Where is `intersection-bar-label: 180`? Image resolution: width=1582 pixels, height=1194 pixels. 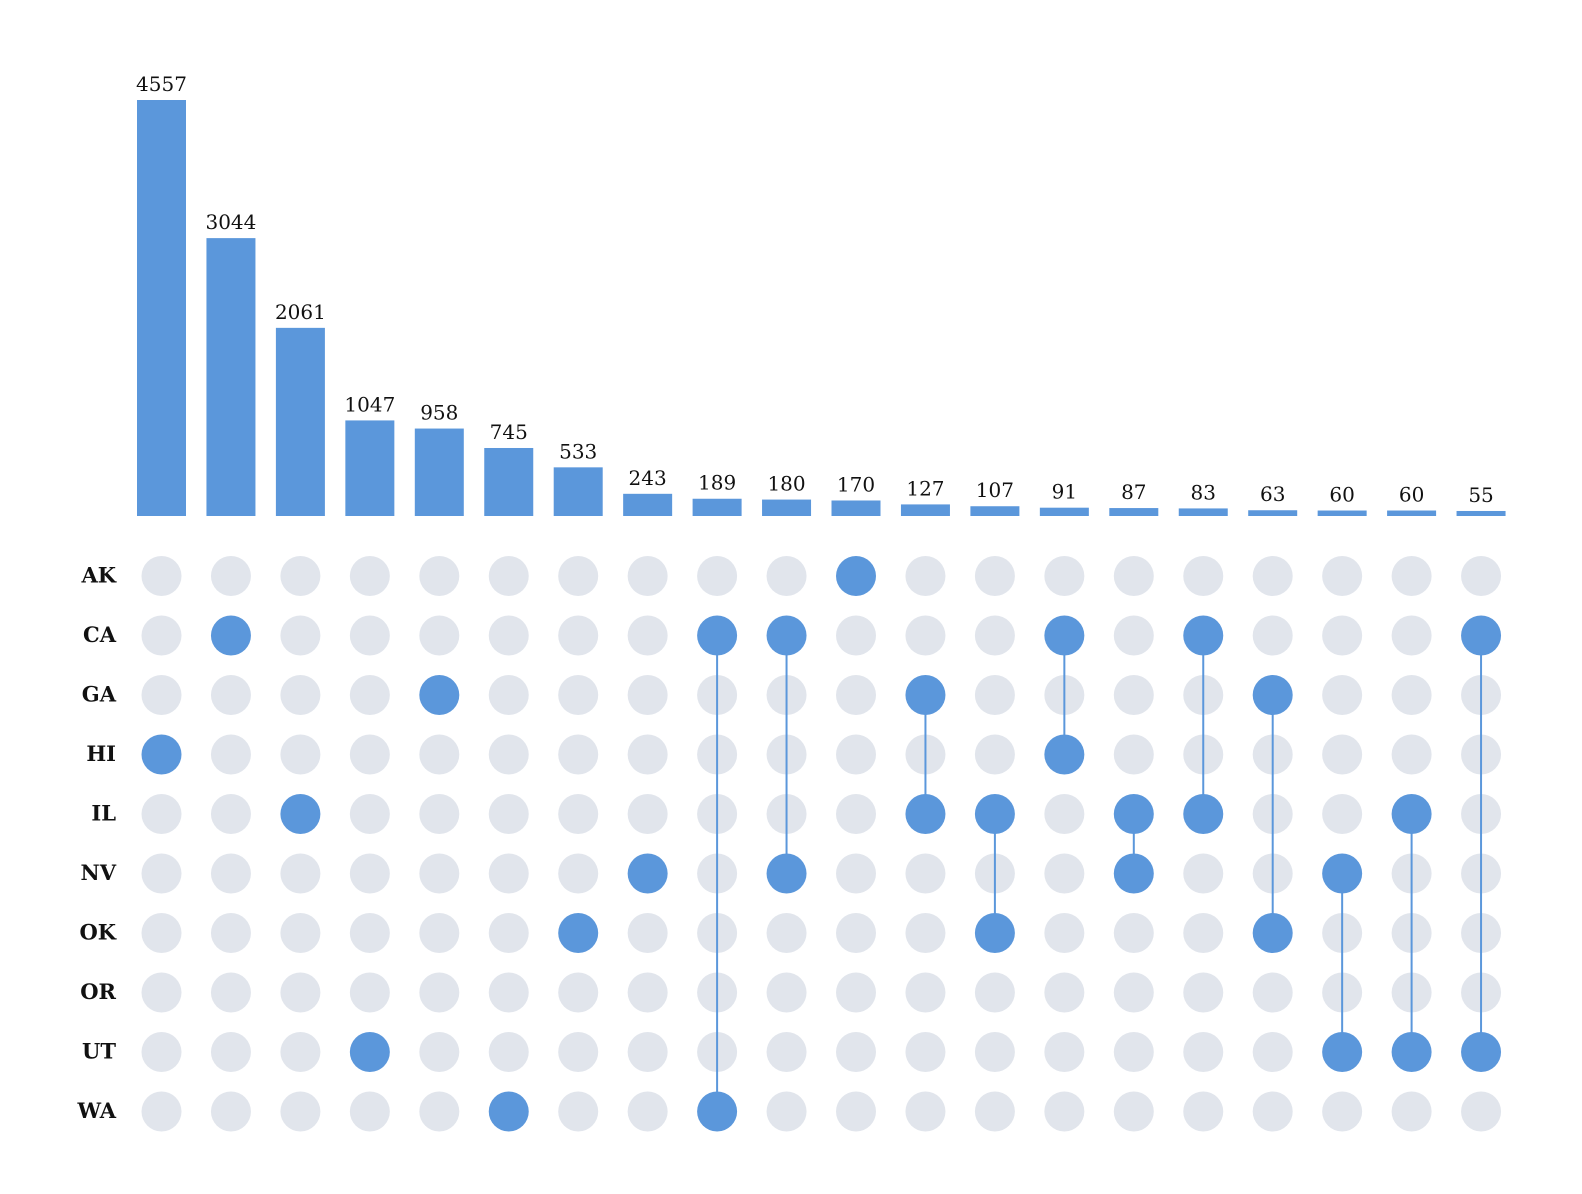 intersection-bar-label: 180 is located at coordinates (786, 484).